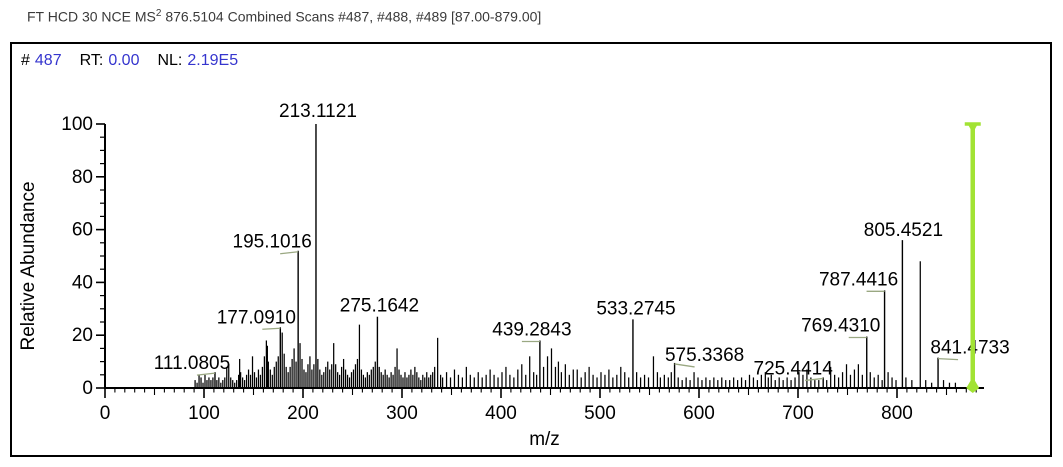 The image size is (1063, 467). I want to click on svg-text: 500, so click(600, 413).